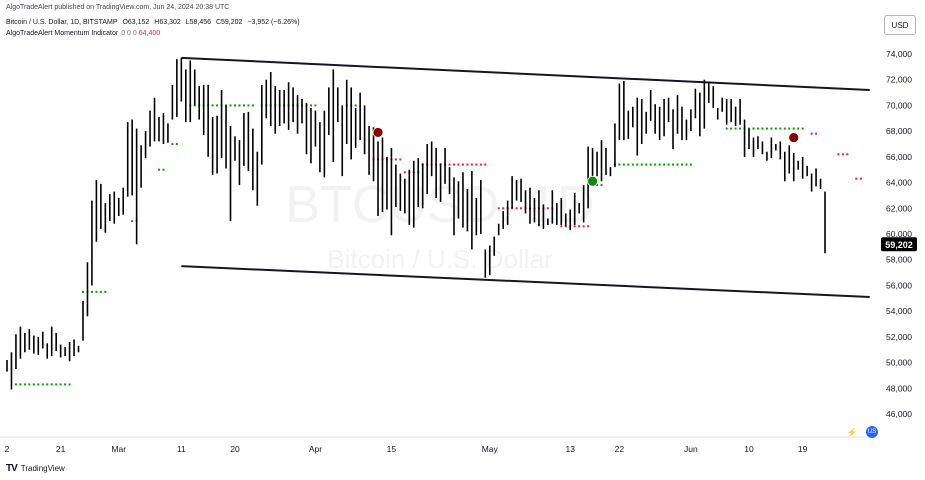  I want to click on x-axis: 2 21 Mar 11 20 Apr 15 May 13 22 Jun 10 19, so click(406, 449).